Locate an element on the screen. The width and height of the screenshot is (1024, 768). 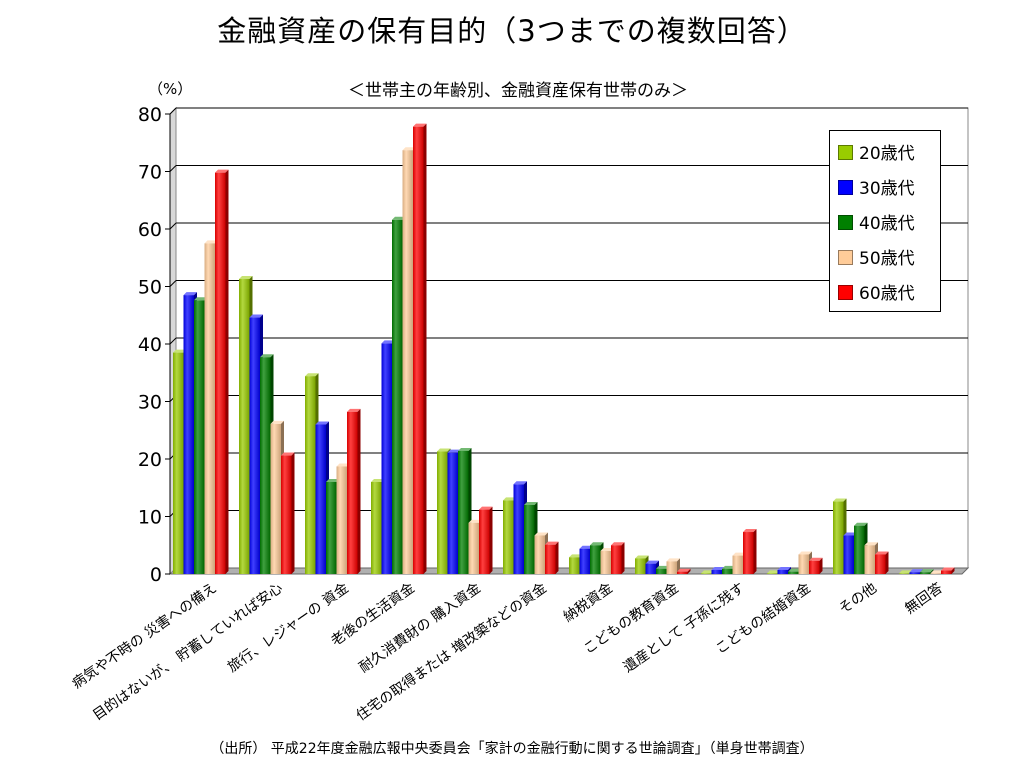
x-tick-label: その他 is located at coordinates (858, 598).